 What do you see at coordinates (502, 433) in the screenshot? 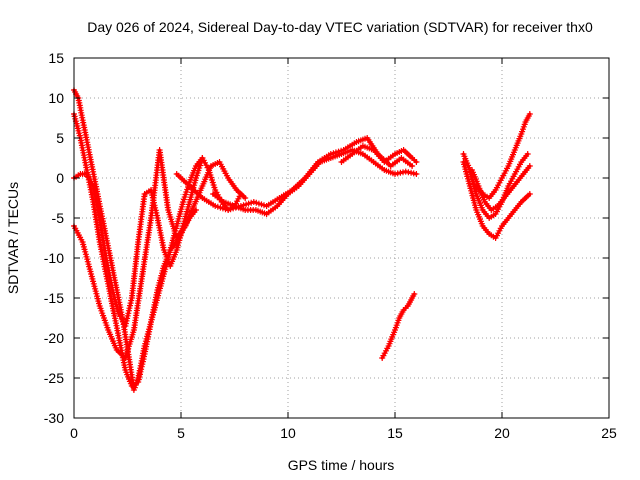
I see `x-tick-label: 20` at bounding box center [502, 433].